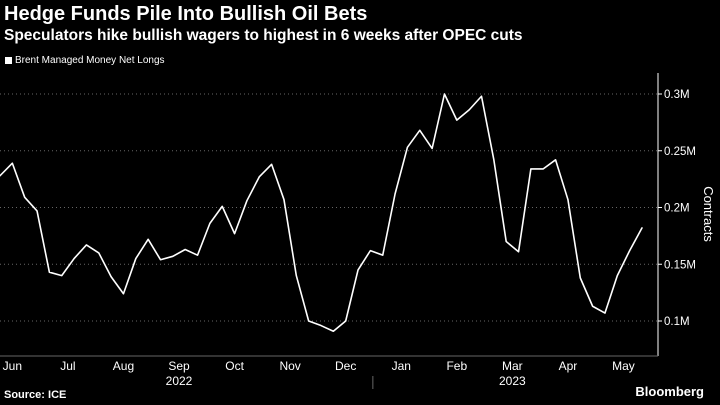  What do you see at coordinates (90, 60) in the screenshot?
I see `legend-label: Brent Managed Money Net Longs` at bounding box center [90, 60].